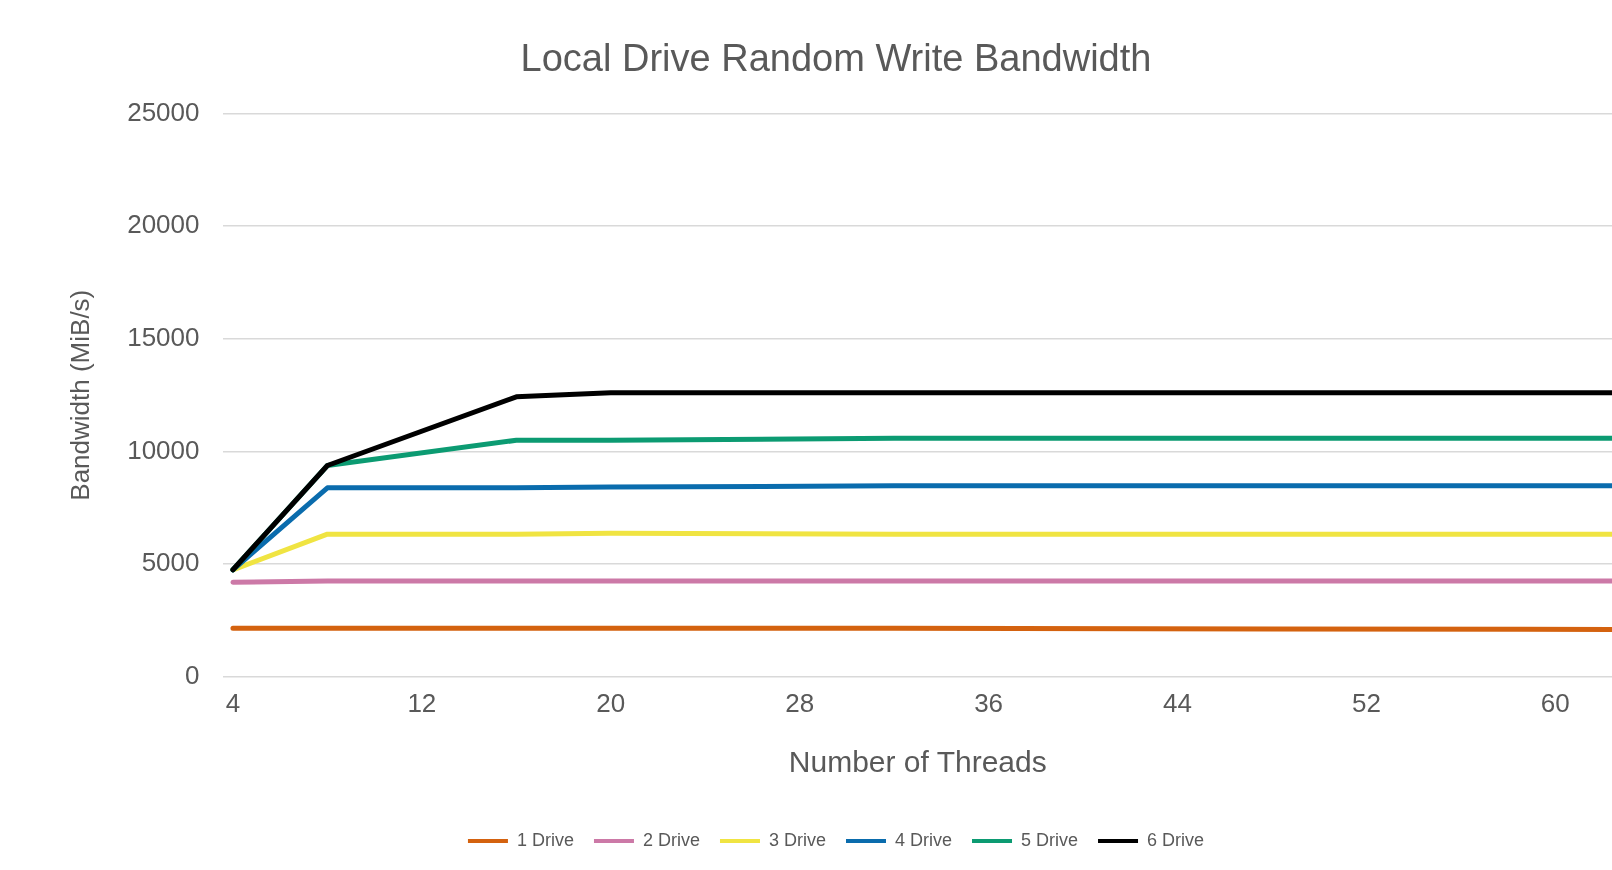 The width and height of the screenshot is (1612, 870). What do you see at coordinates (1366, 702) in the screenshot?
I see `x-tick-label: 52` at bounding box center [1366, 702].